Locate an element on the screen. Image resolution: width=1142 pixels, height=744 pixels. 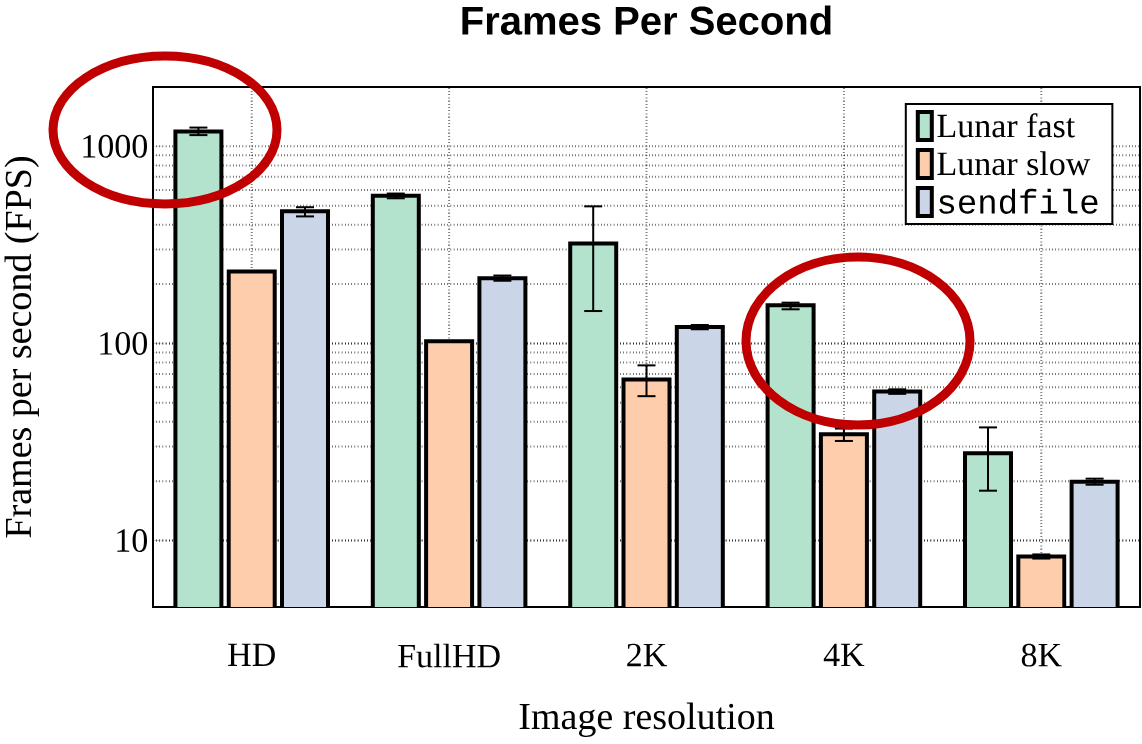
legend-label: Lunar fast is located at coordinates (1006, 125).